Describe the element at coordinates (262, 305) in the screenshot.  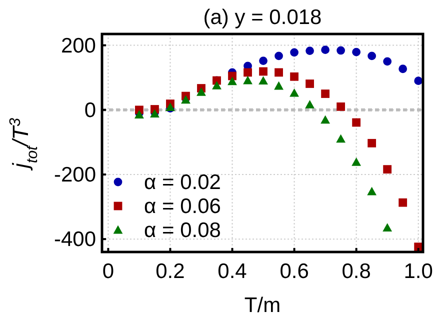
I see `x-axis-title: T/m` at that location.